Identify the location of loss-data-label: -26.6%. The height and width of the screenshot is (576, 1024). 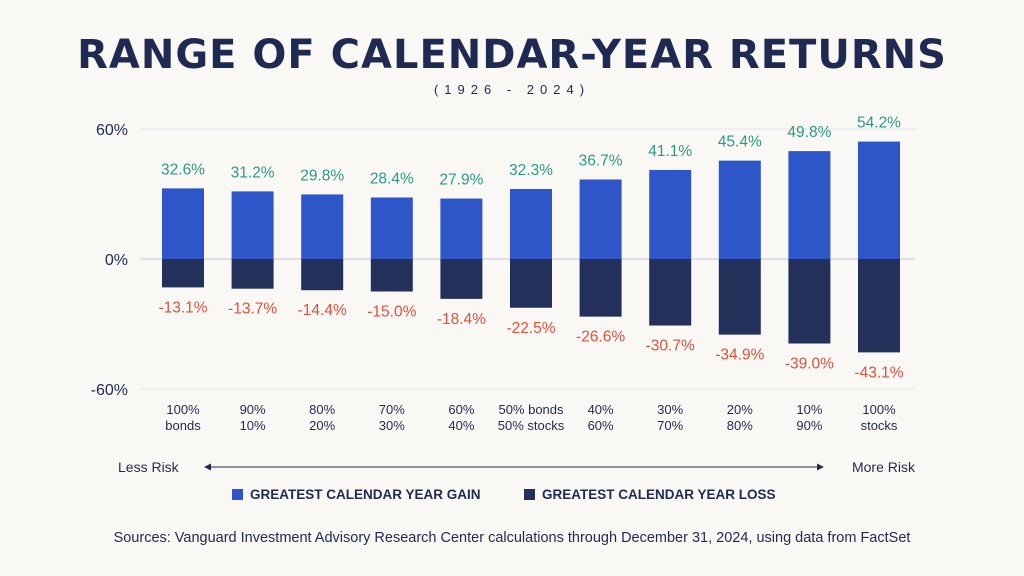
(600, 337).